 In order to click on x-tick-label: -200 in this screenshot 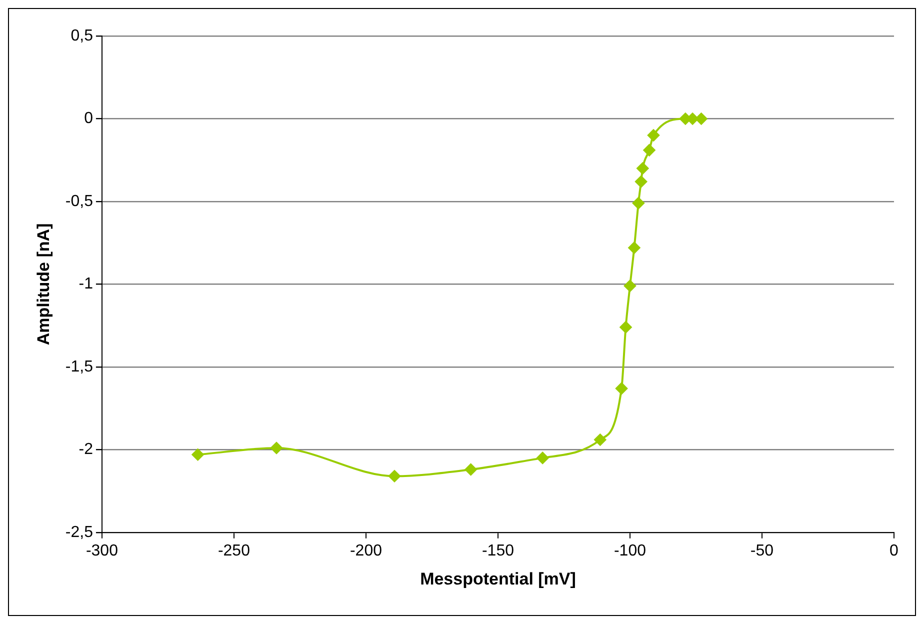, I will do `click(366, 551)`.